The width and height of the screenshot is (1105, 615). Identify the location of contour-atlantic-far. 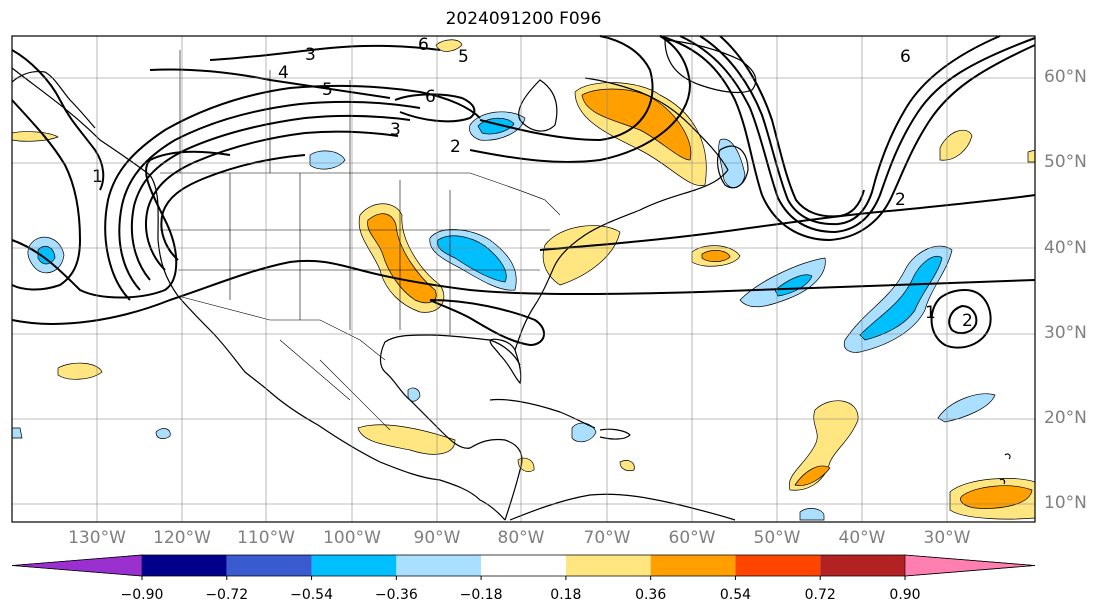
(787, 222).